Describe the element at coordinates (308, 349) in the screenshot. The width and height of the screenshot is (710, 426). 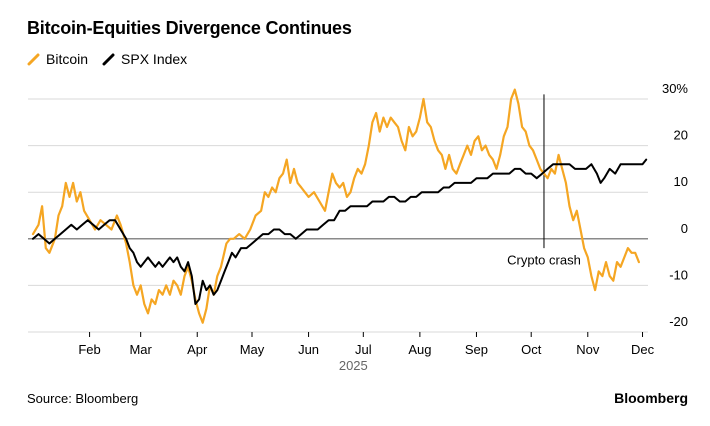
I see `x-tick-label: Jun` at that location.